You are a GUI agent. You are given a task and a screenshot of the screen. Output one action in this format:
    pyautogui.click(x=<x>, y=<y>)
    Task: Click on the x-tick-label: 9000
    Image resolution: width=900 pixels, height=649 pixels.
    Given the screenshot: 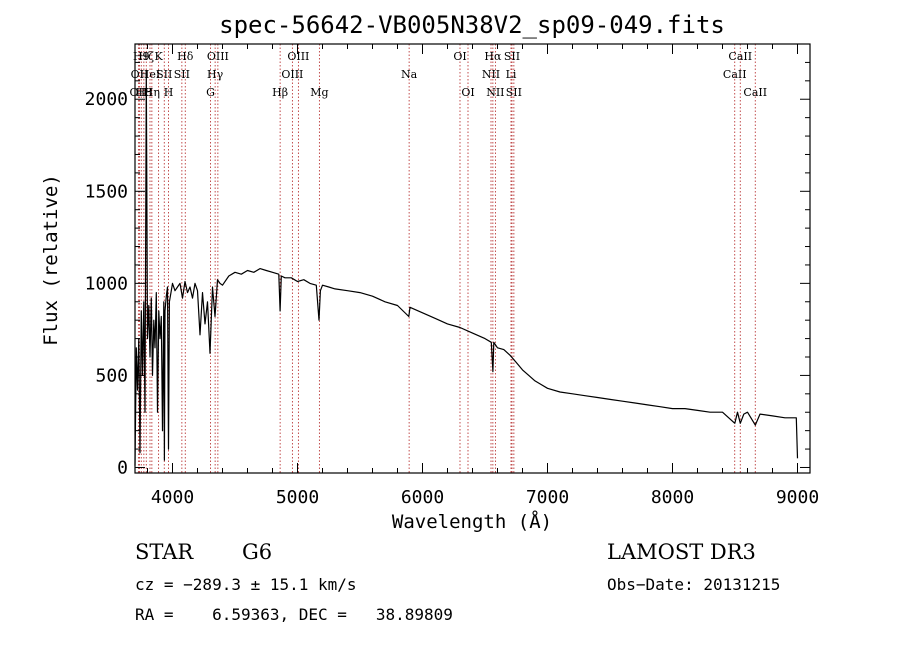 What is the action you would take?
    pyautogui.click(x=797, y=497)
    